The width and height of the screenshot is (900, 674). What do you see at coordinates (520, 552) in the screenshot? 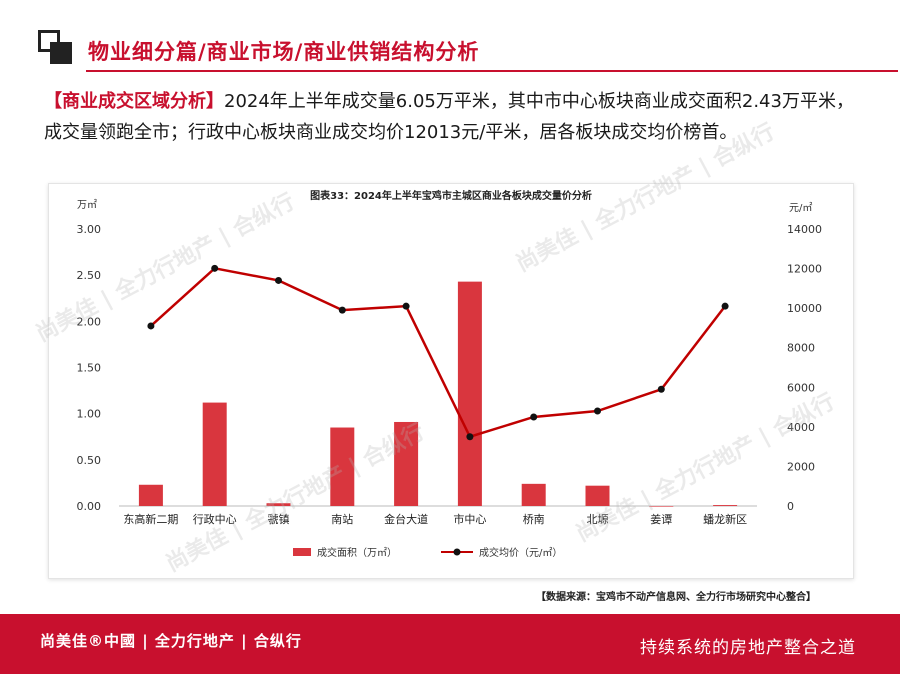
I see `legend-line-label: 成交均价（元/㎡）` at bounding box center [520, 552].